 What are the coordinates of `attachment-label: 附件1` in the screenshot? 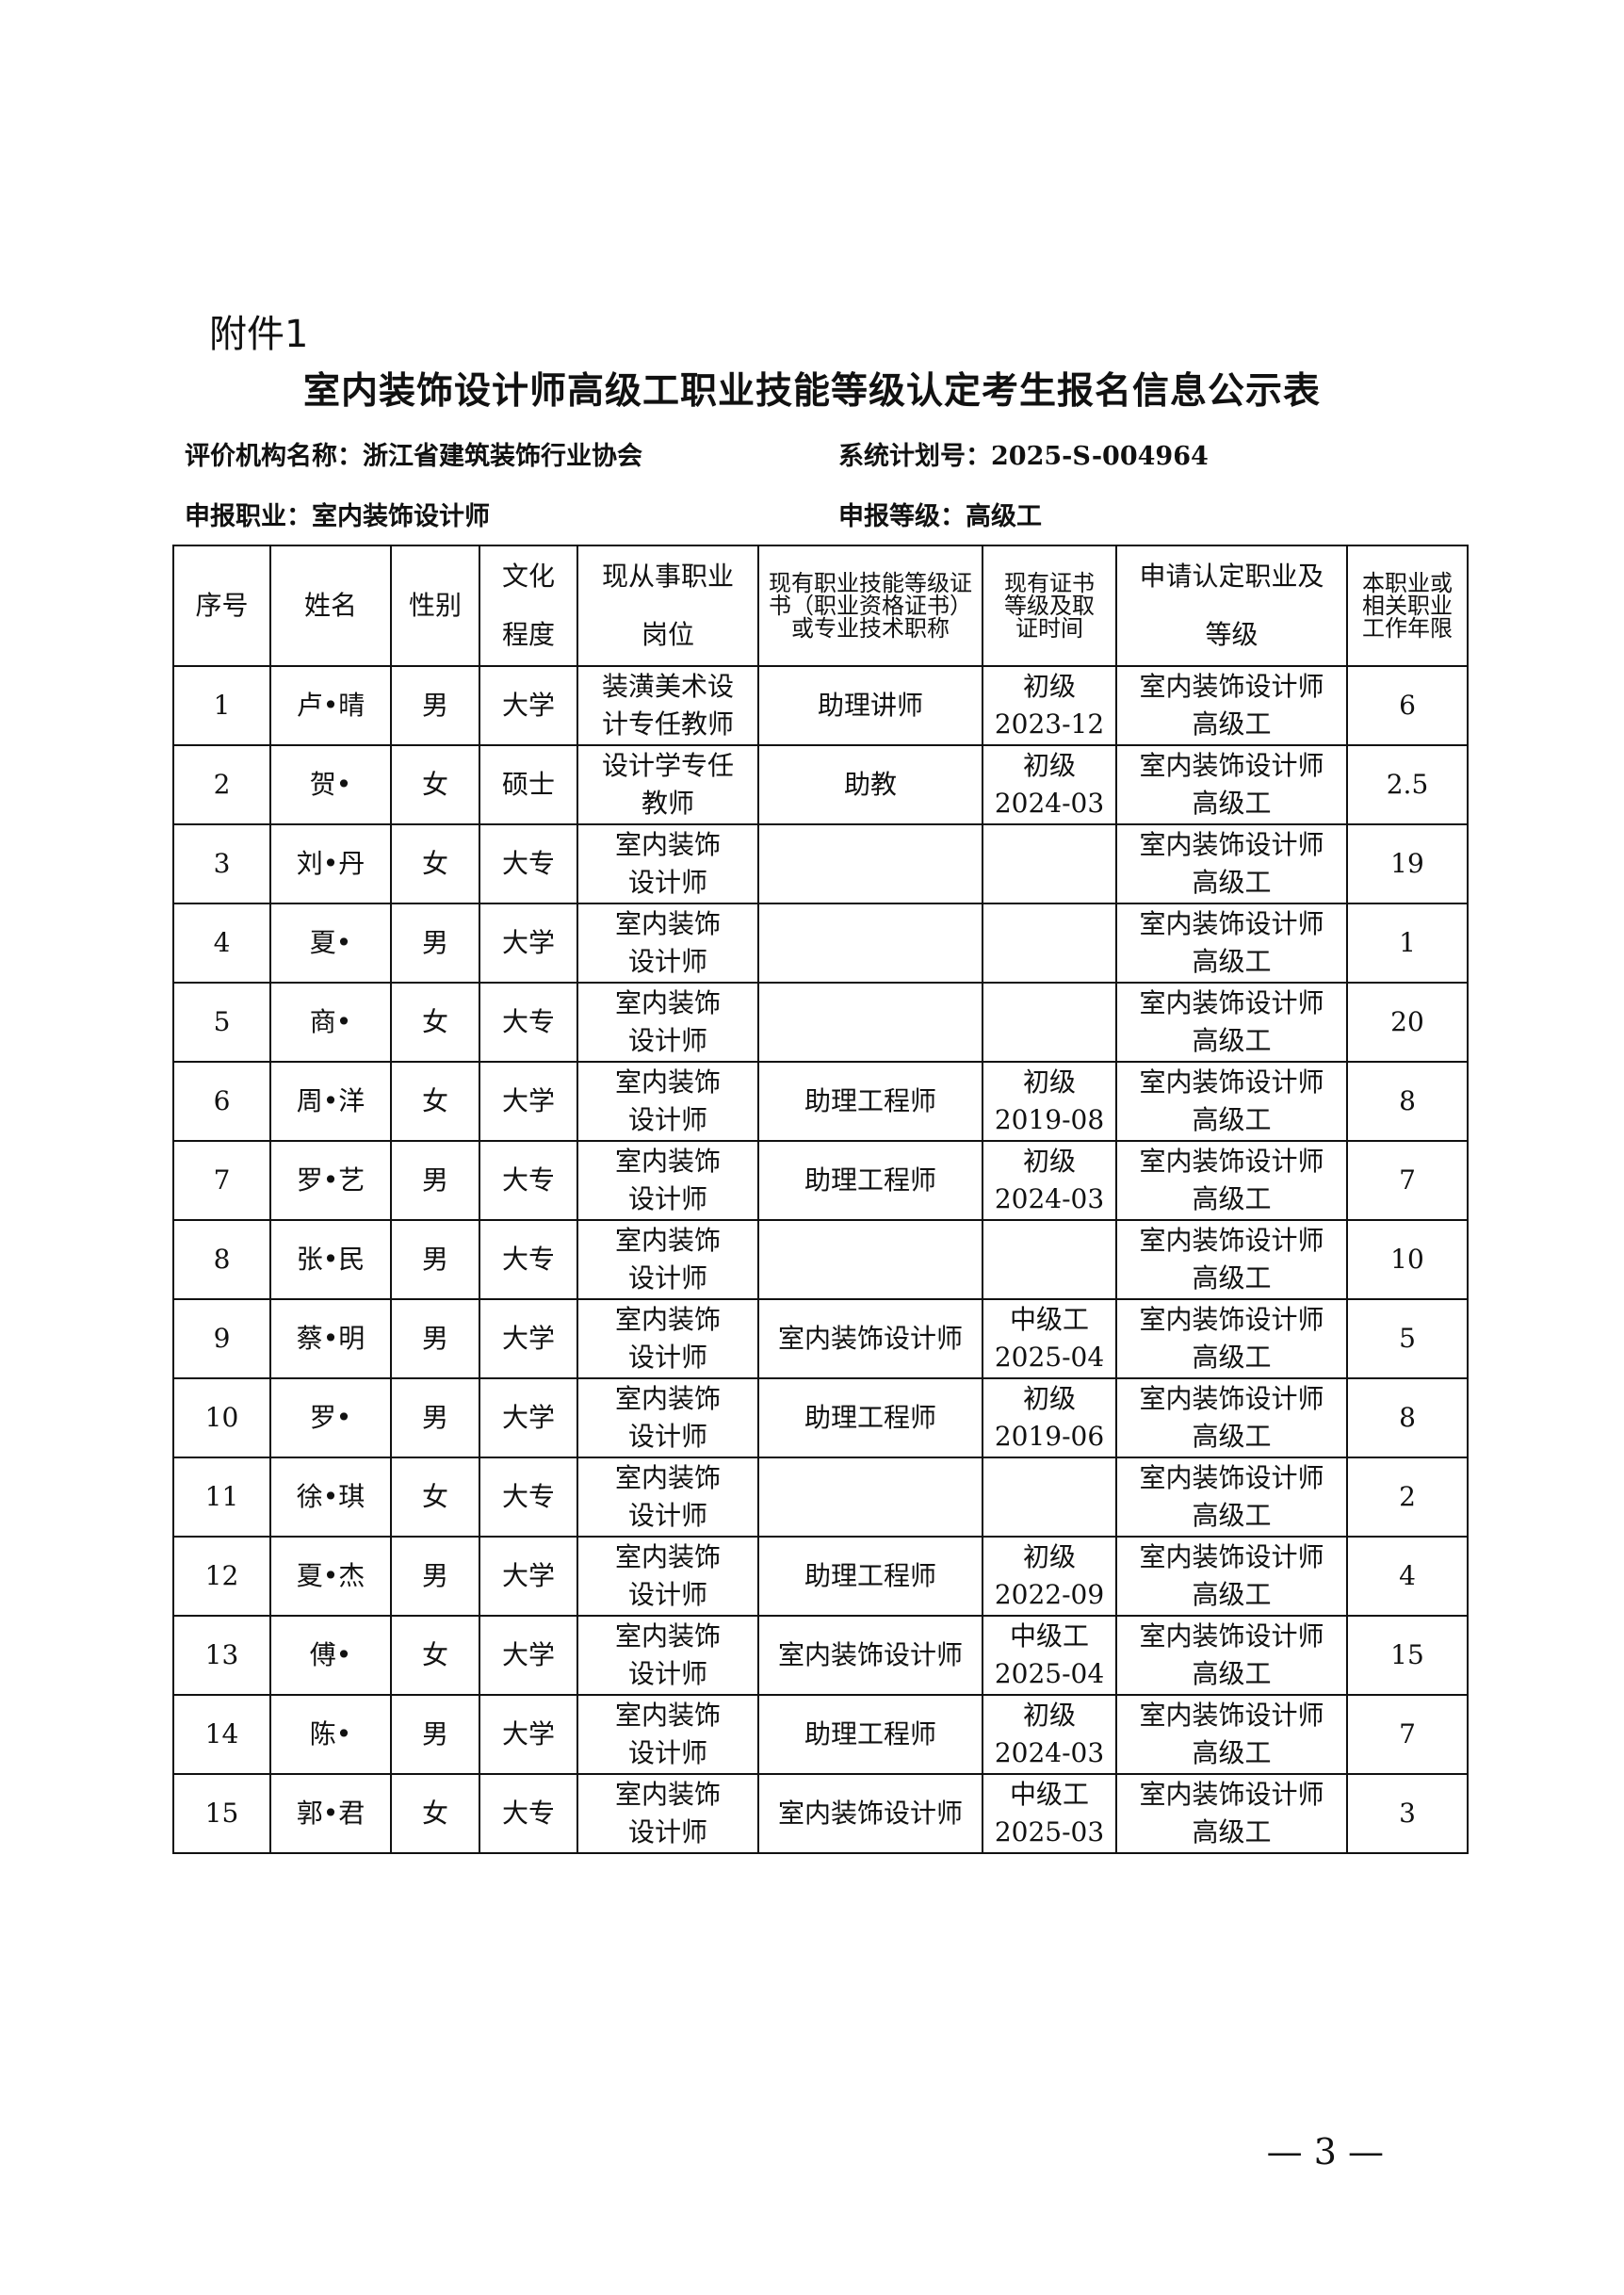 It's located at (259, 334).